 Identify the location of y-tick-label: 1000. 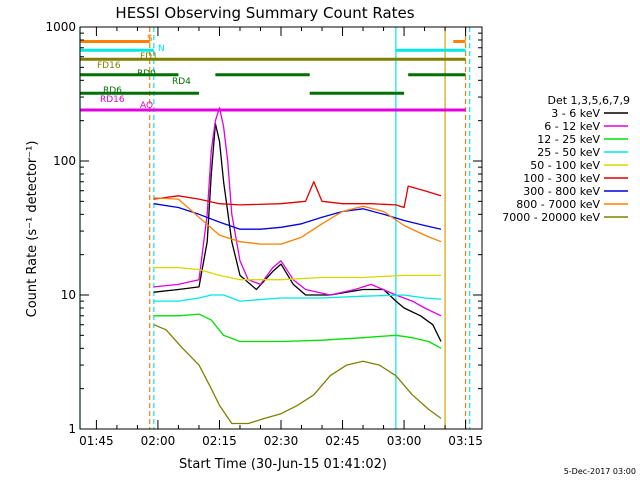
(60, 27).